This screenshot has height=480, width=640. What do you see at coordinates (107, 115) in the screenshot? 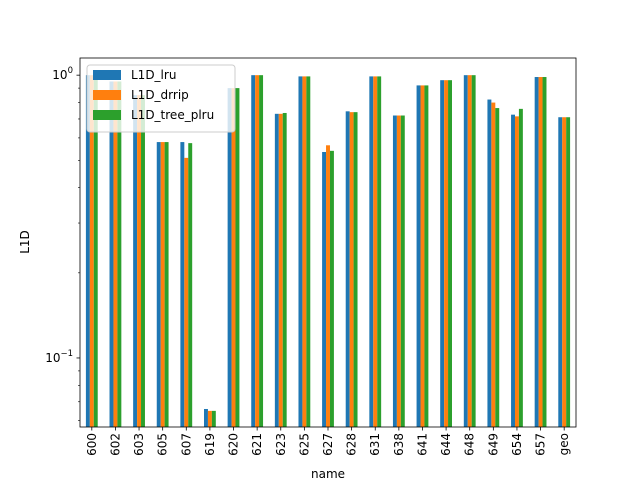
I see `legend-swatch-L1D_tree_plru` at bounding box center [107, 115].